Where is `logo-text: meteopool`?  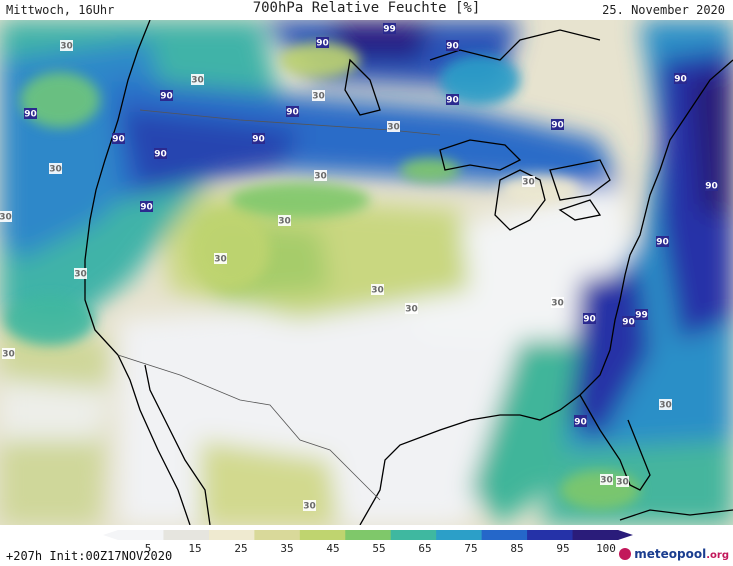
logo-text: meteopool is located at coordinates (670, 554).